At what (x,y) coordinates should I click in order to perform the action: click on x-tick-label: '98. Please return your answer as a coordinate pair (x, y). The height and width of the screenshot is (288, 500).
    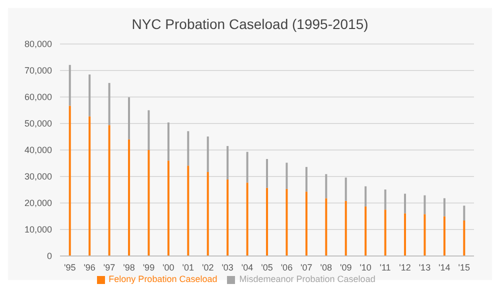
    Looking at the image, I should click on (129, 267).